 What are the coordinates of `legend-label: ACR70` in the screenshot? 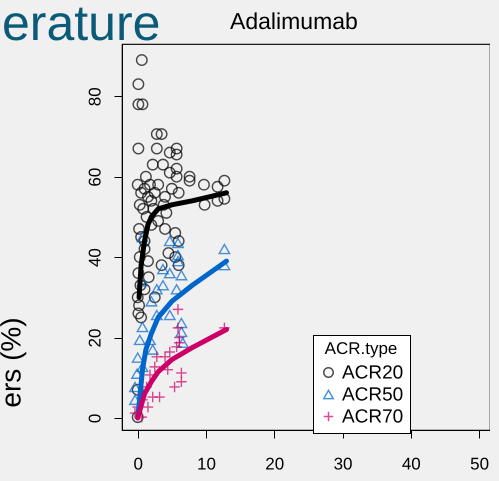 It's located at (373, 417).